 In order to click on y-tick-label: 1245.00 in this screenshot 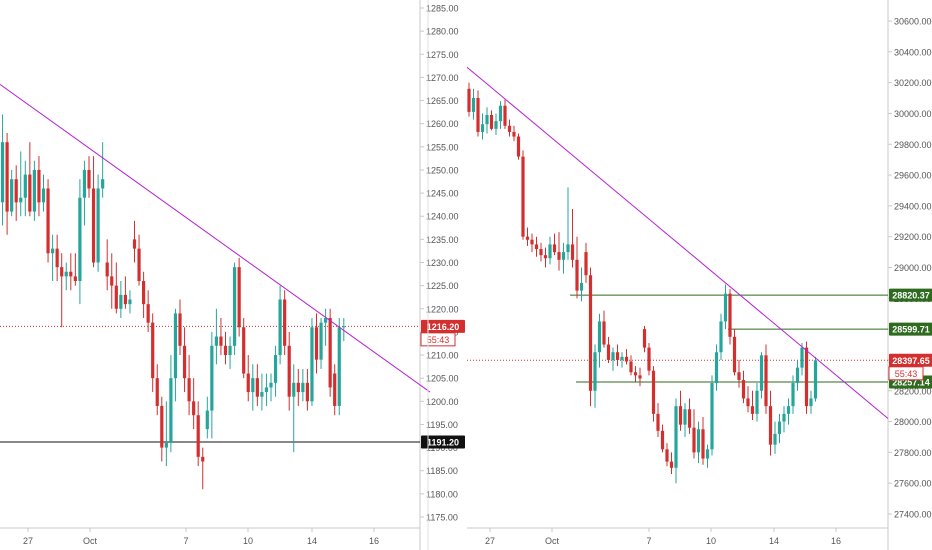, I will do `click(442, 194)`.